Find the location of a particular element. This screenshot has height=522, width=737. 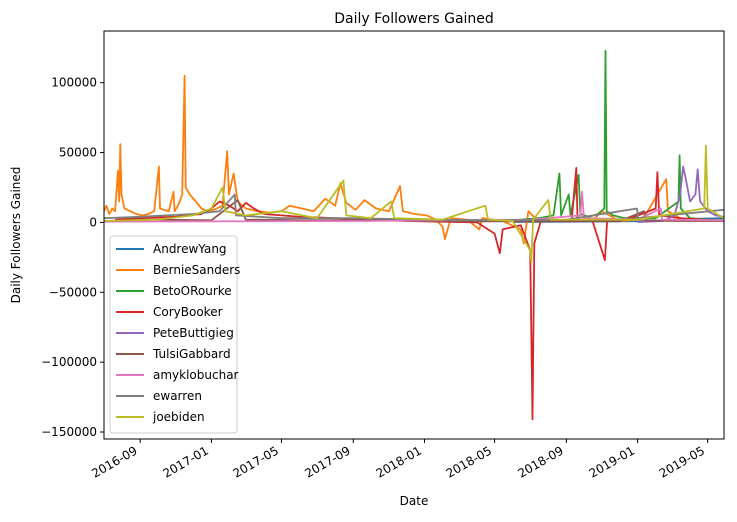

x-axis-label: Date is located at coordinates (414, 501).